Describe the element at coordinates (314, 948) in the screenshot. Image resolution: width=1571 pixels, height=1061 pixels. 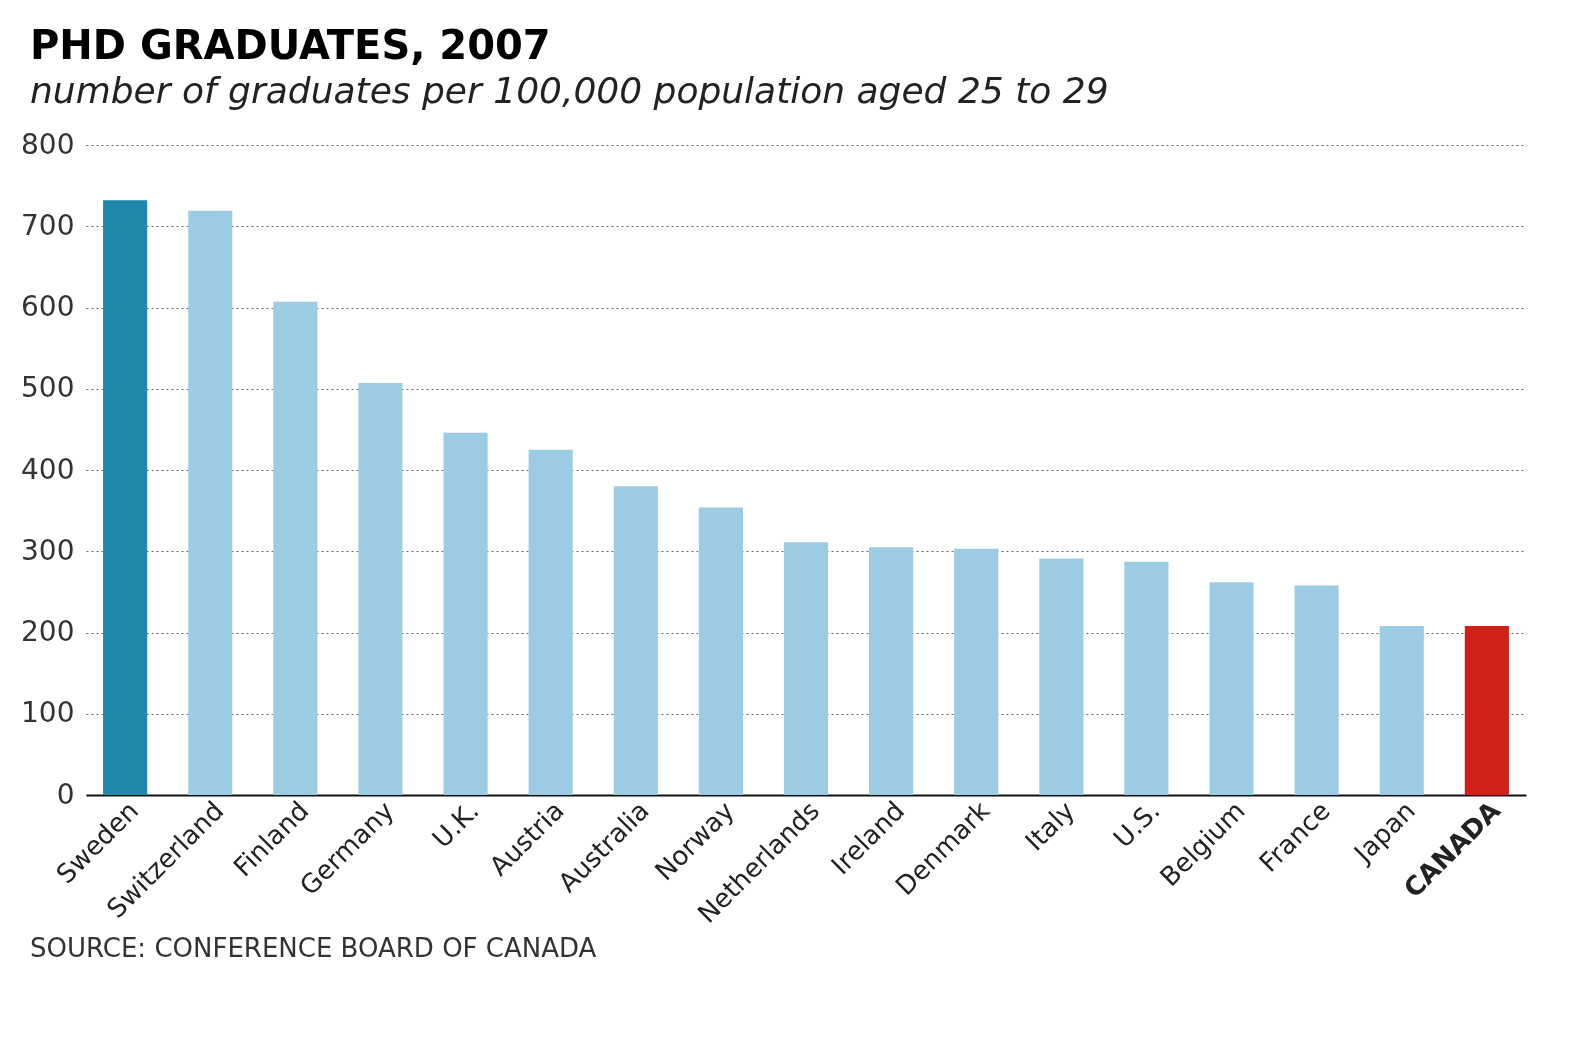
I see `source-note: SOURCE: CONFERENCE BOARD OF CANADA` at that location.